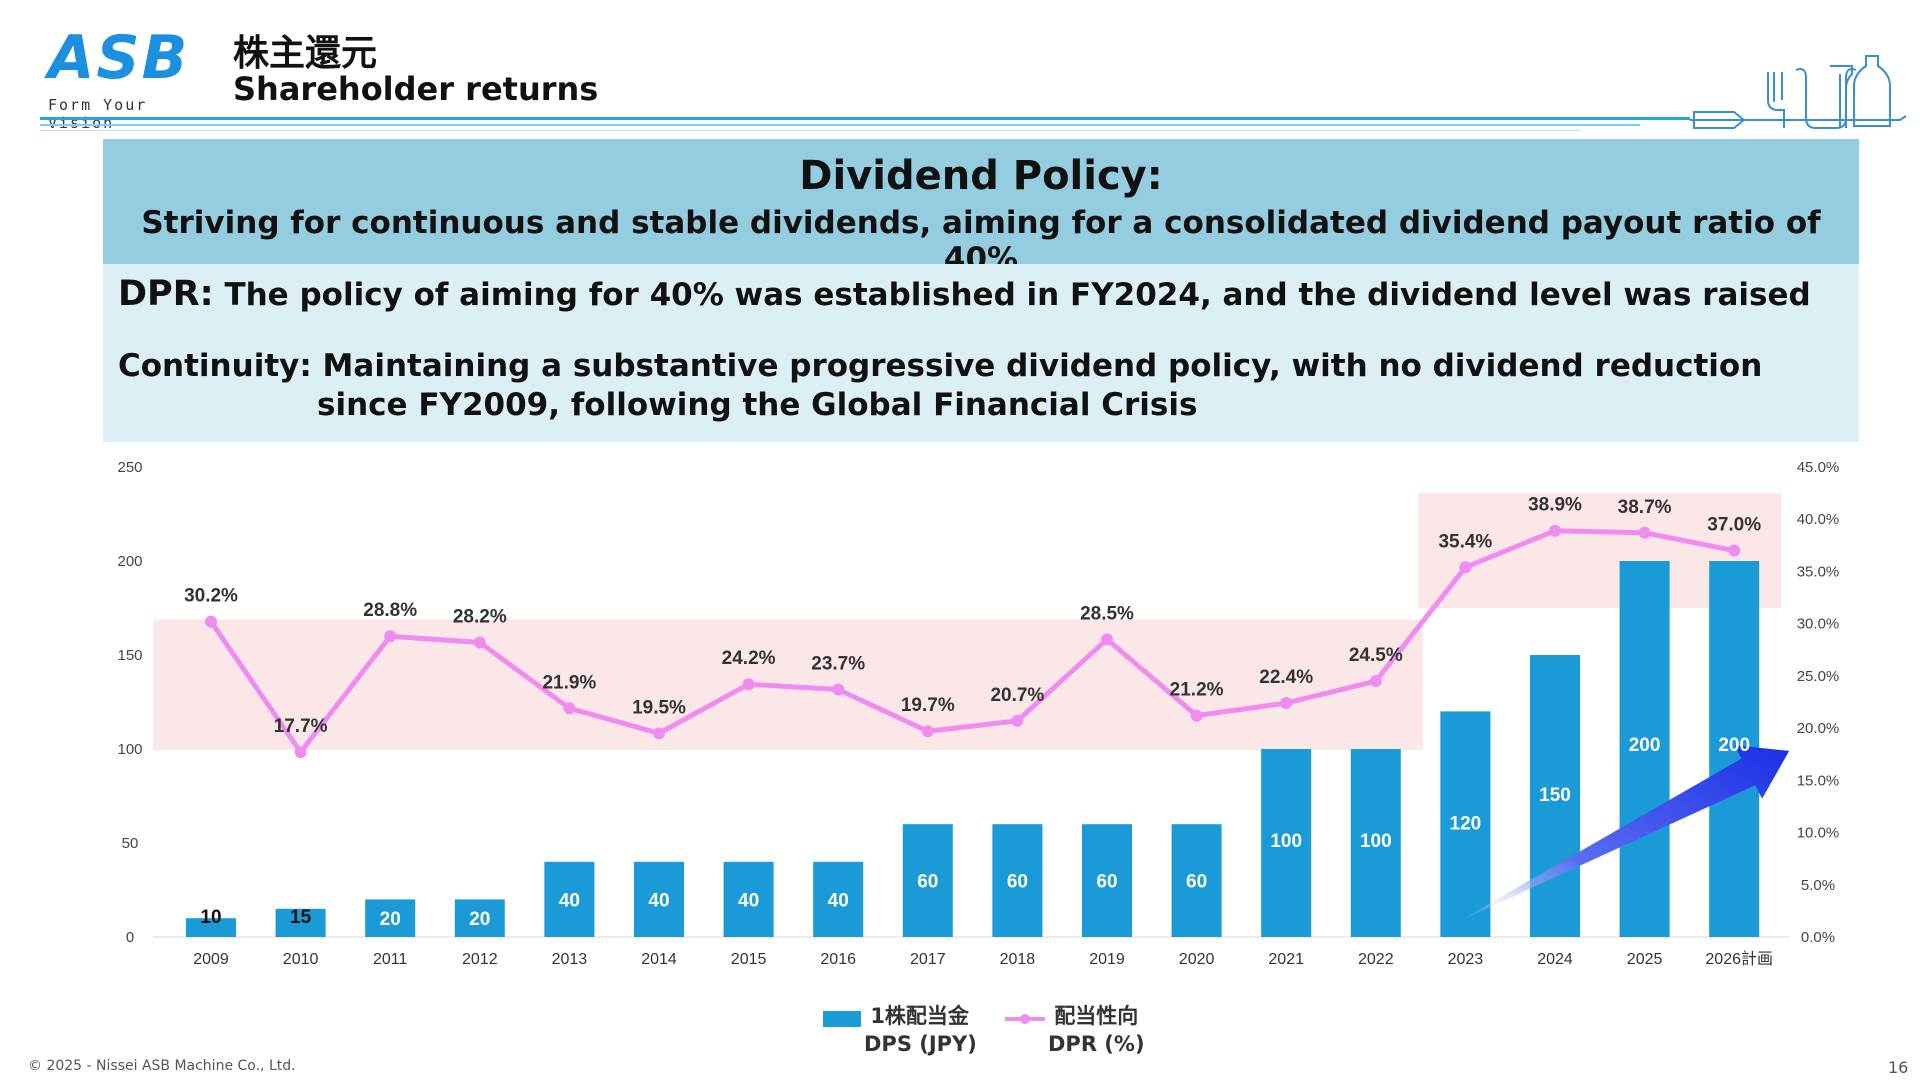 This screenshot has width=1920, height=1080. What do you see at coordinates (1818, 519) in the screenshot?
I see `y-right-tick-label: 40.0%` at bounding box center [1818, 519].